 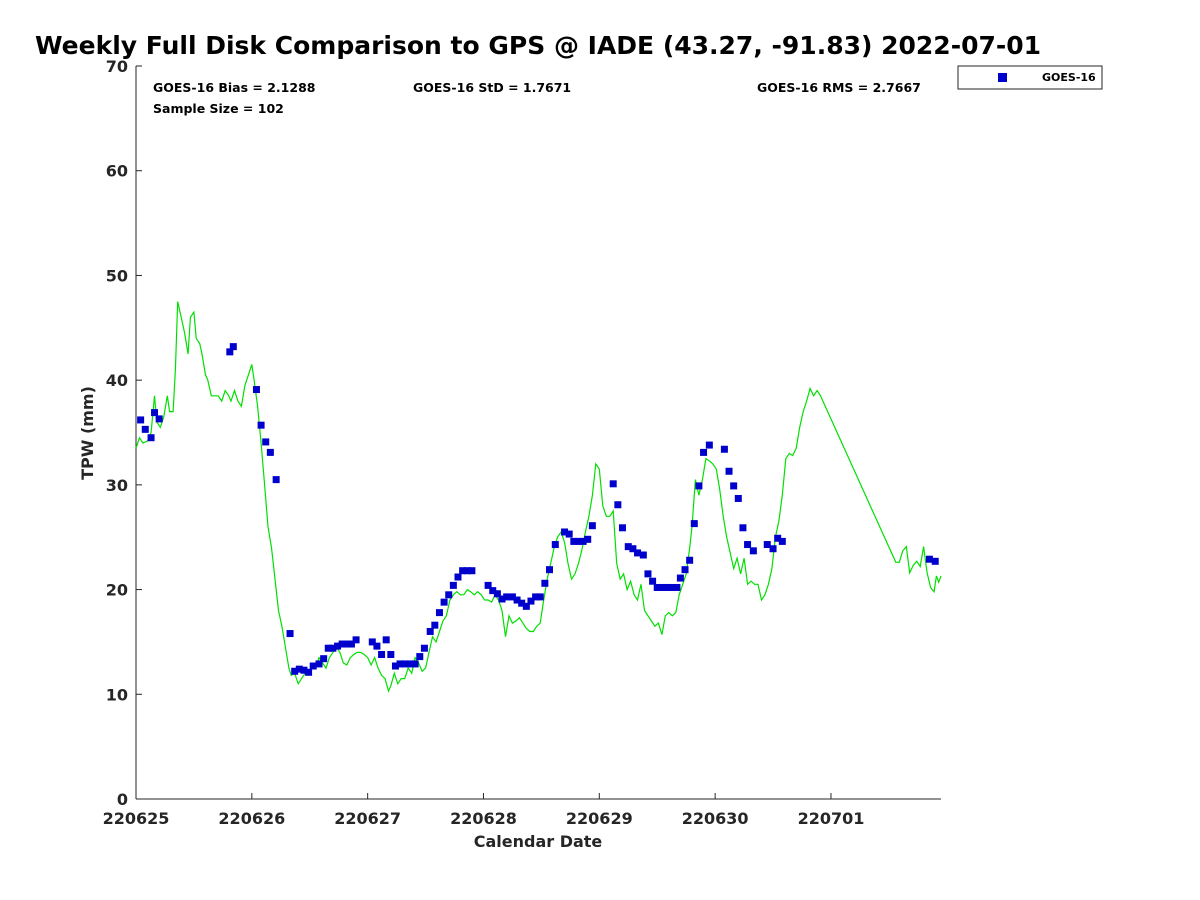 I want to click on y-tick-label: 10, so click(x=117, y=694).